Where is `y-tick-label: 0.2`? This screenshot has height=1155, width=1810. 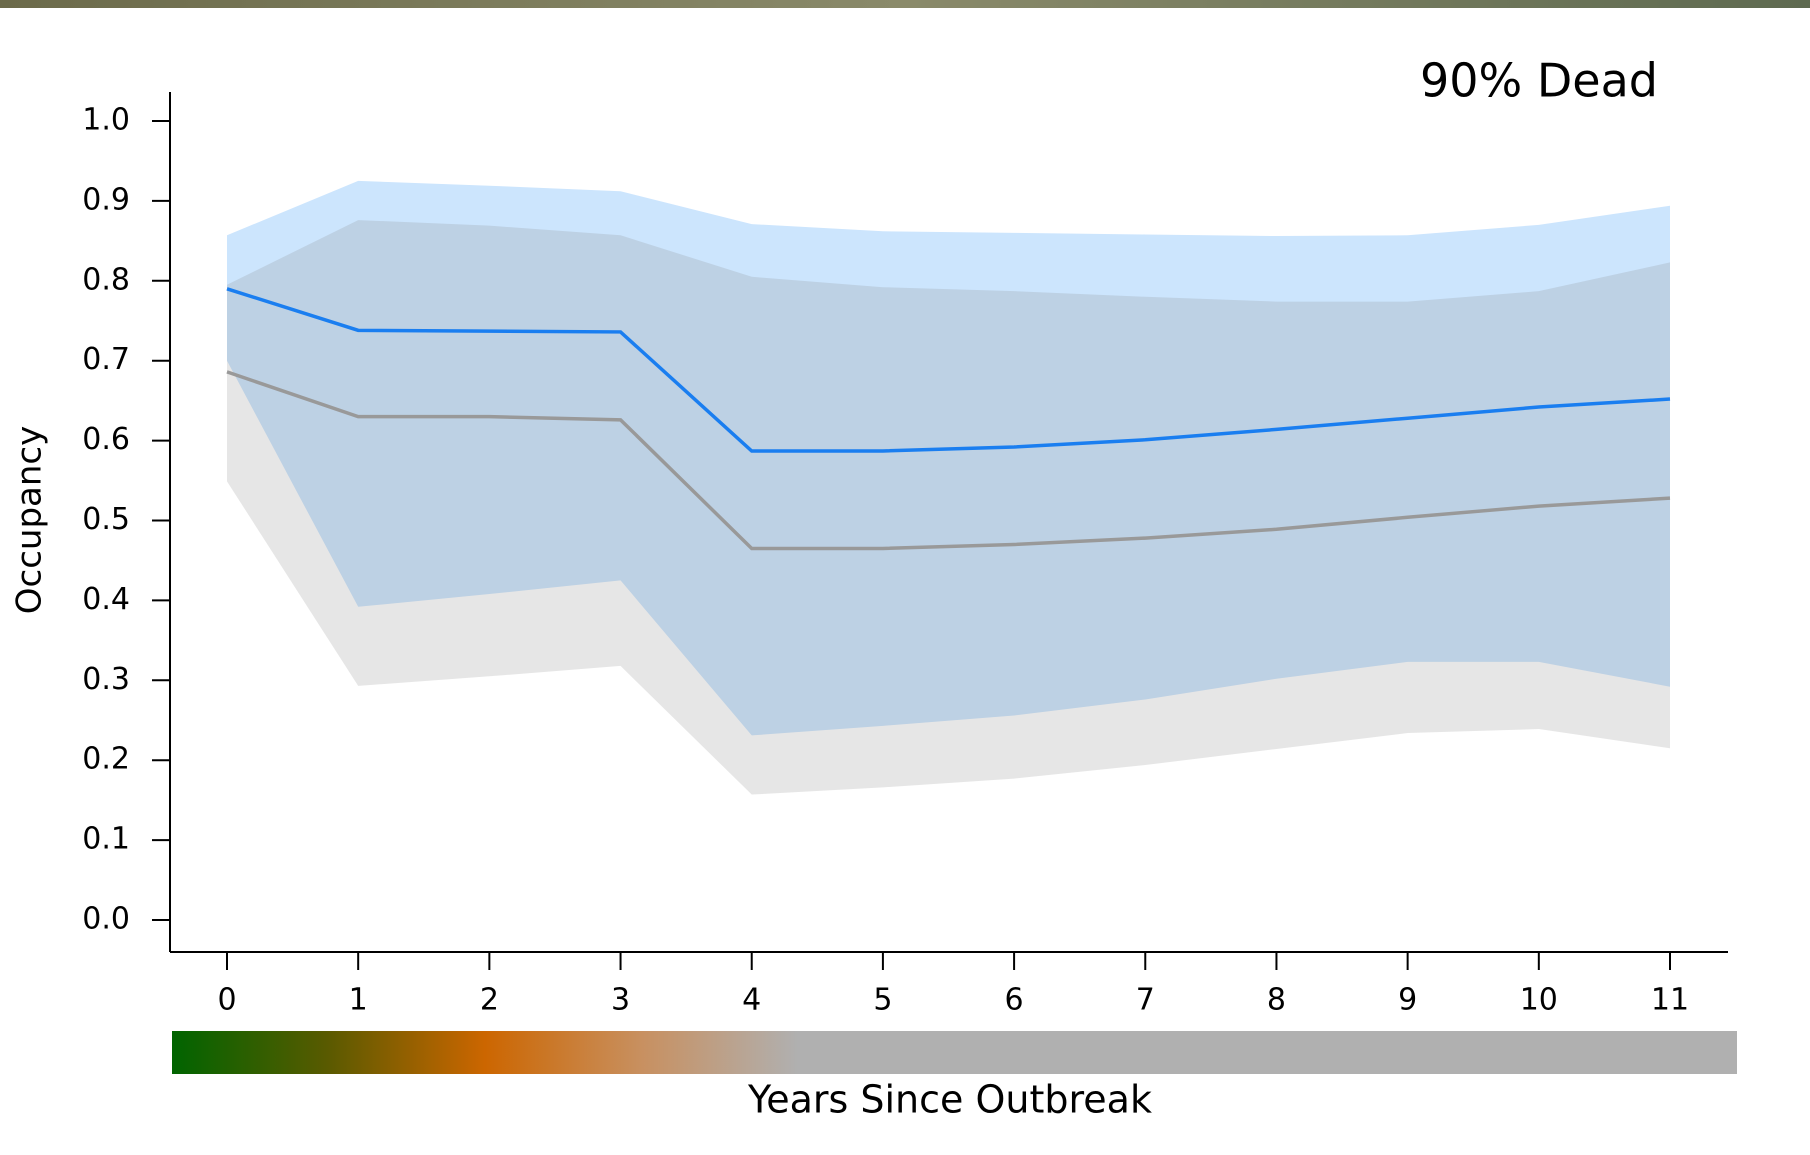 y-tick-label: 0.2 is located at coordinates (106, 759).